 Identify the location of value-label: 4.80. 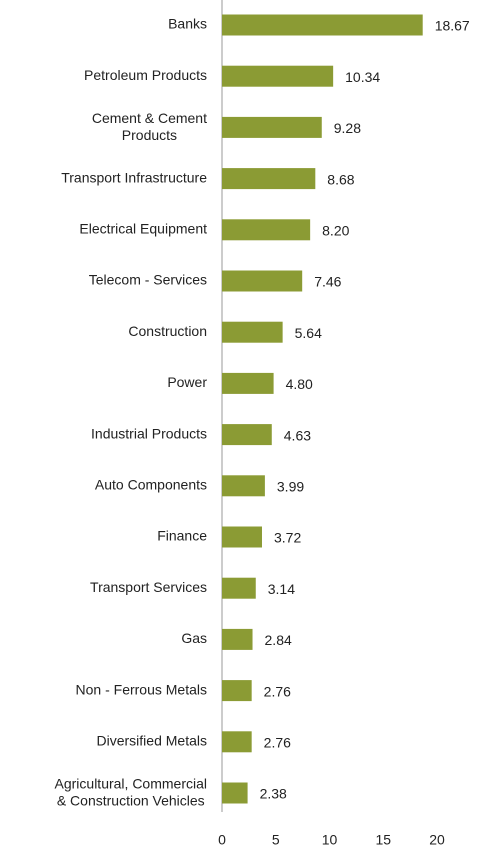
(299, 384).